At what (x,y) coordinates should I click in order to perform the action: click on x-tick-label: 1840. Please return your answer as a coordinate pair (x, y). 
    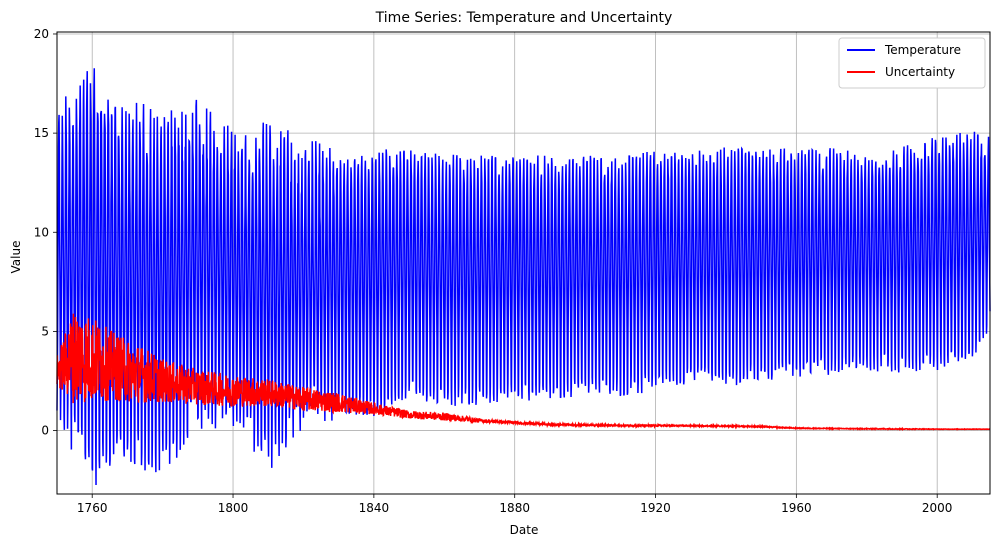
    Looking at the image, I should click on (374, 508).